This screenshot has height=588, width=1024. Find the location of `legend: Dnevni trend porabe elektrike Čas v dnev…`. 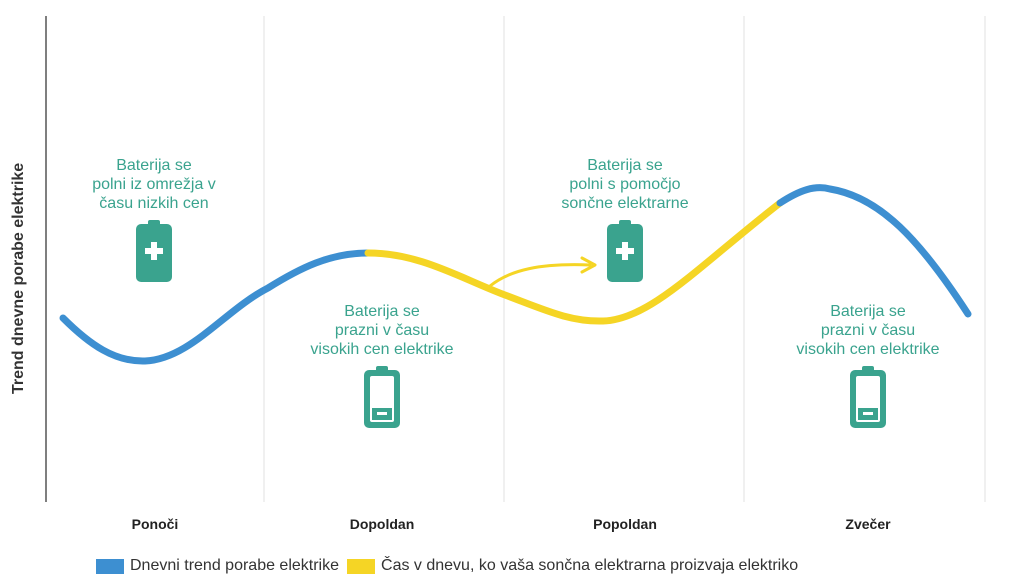

legend: Dnevni trend porabe elektrike Čas v dnev… is located at coordinates (447, 566).